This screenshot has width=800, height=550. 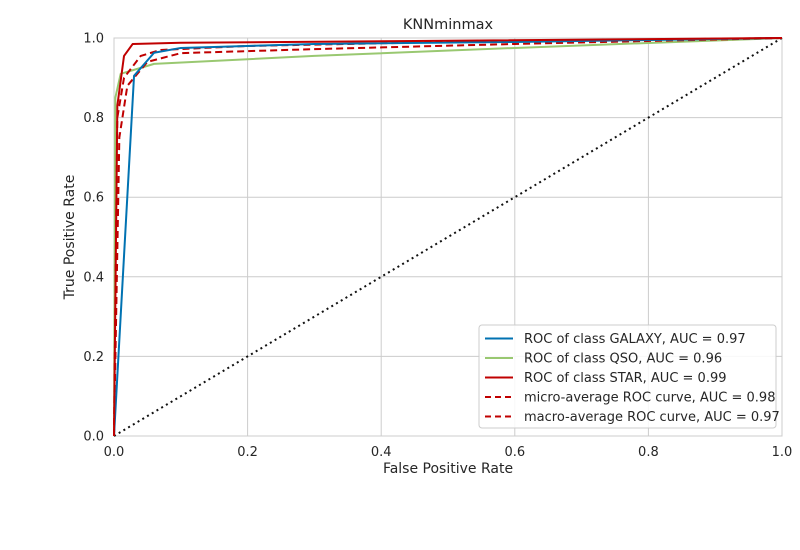 I want to click on y-tick-label: 0.4, so click(x=93, y=277).